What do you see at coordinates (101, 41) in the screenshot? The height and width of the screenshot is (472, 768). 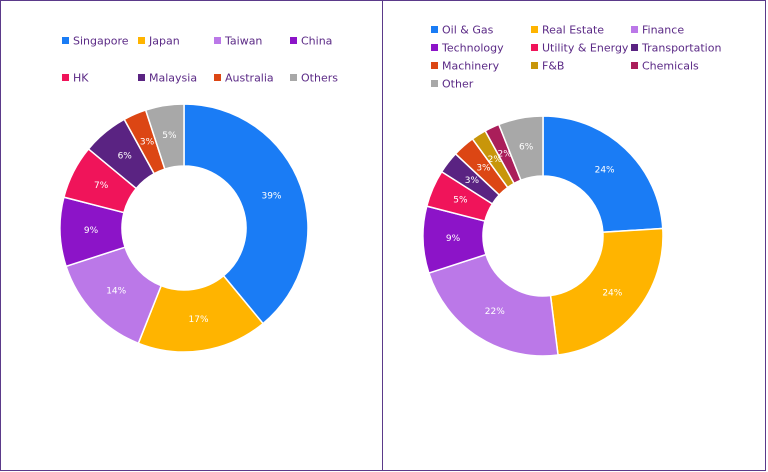 I see `legend-label-singapore: Singapore` at bounding box center [101, 41].